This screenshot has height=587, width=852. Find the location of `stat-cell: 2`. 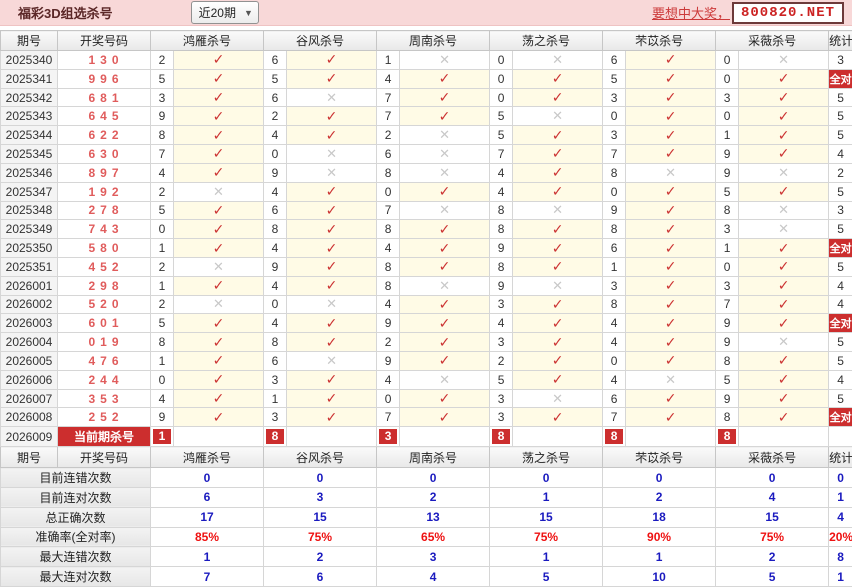

stat-cell: 2 is located at coordinates (840, 172).